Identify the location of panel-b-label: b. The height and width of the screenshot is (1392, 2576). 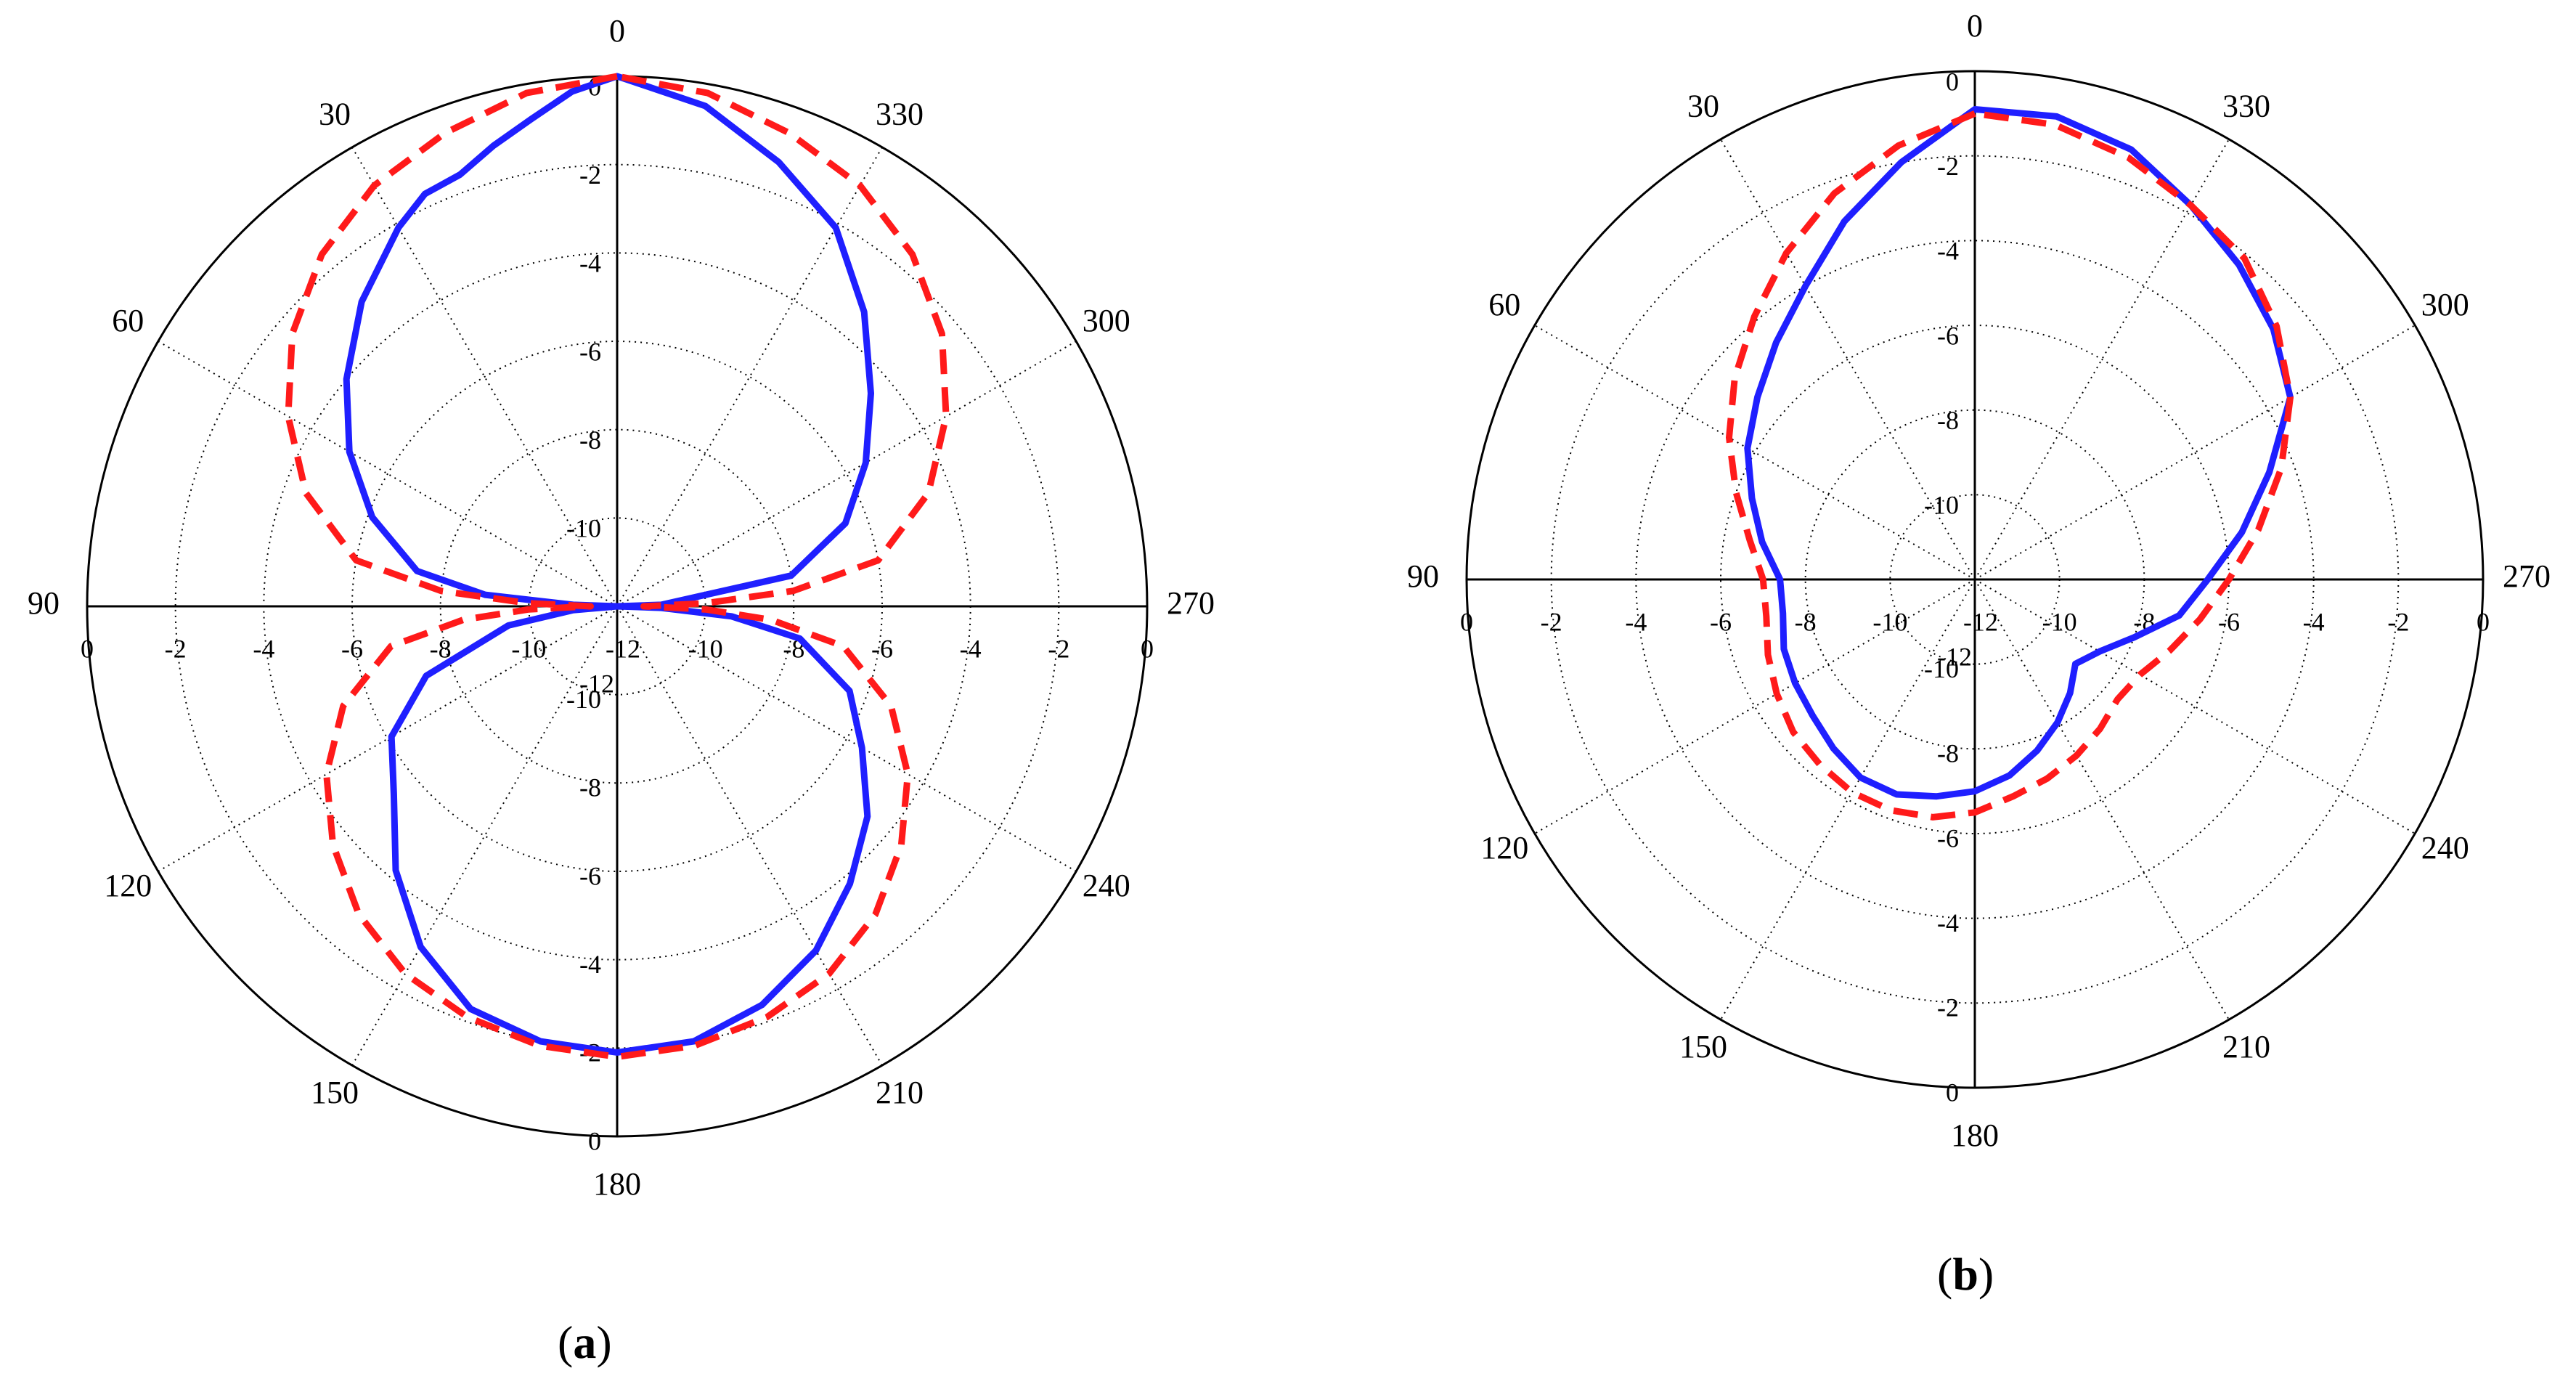
(1965, 1274).